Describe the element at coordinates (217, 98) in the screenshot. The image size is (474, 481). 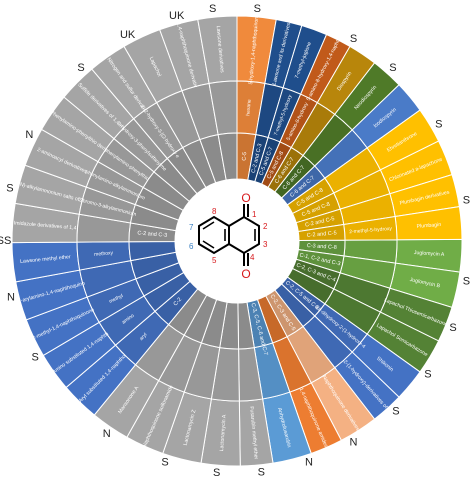
I see `sector-38: Lawsone derivatives` at that location.